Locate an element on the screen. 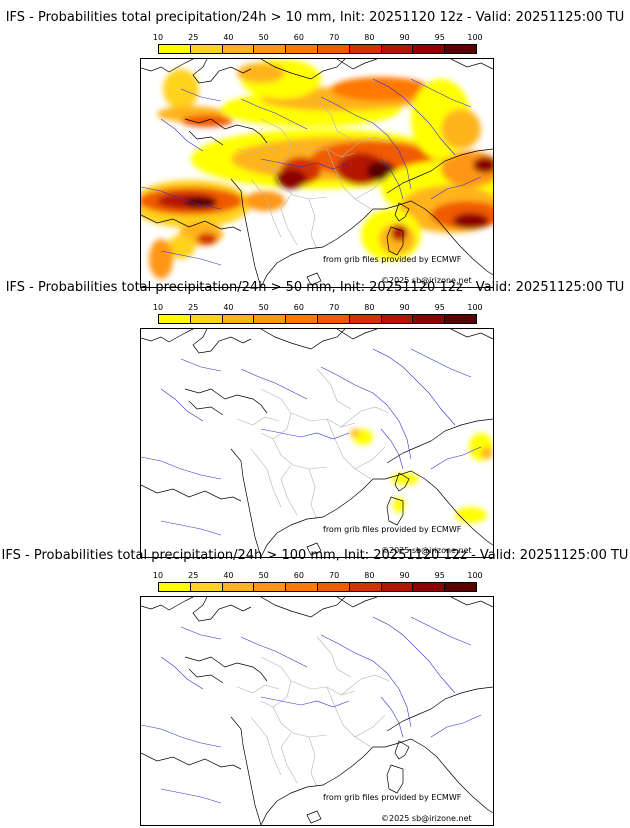 The image size is (630, 828). credit-copyright: ©2025 sb@irizone.net is located at coordinates (426, 280).